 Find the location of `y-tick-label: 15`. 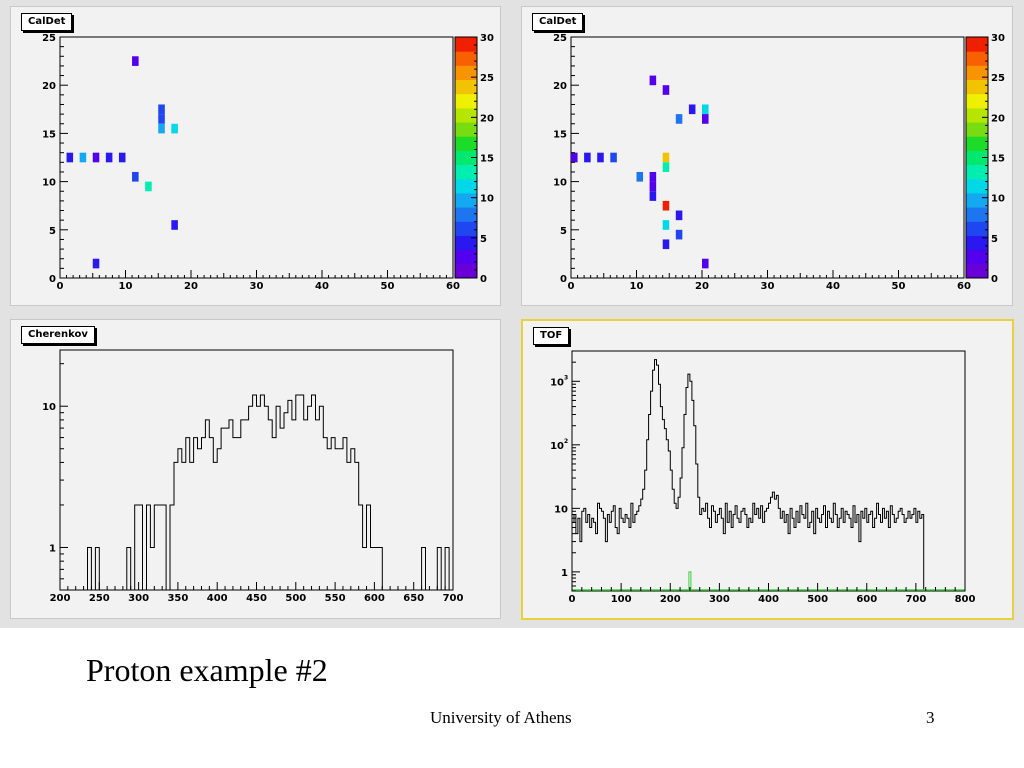

y-tick-label: 15 is located at coordinates (49, 134).